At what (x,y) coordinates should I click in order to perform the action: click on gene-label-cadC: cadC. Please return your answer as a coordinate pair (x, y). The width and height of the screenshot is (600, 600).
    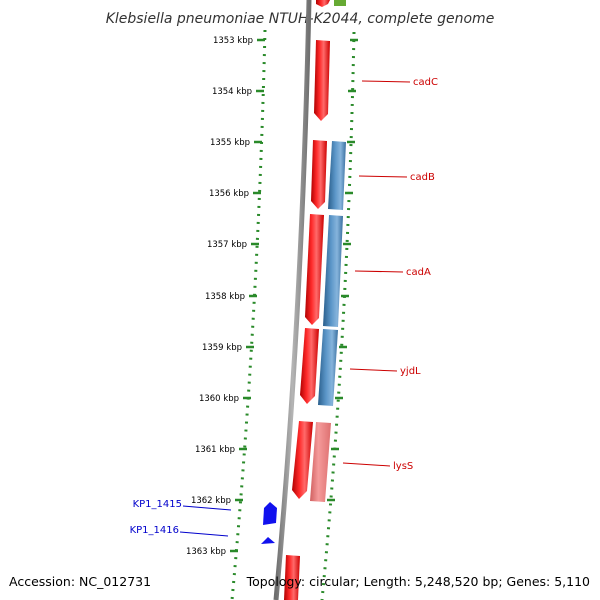
    Looking at the image, I should click on (425, 82).